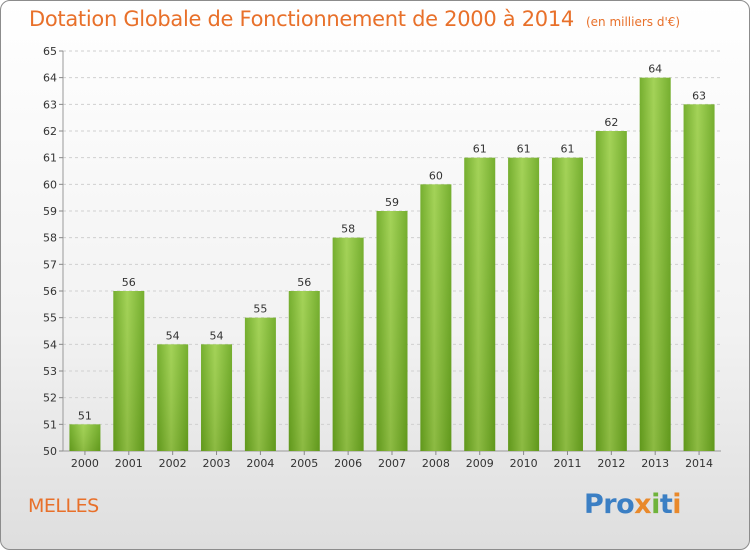  I want to click on y-tick-label: 60, so click(50, 184).